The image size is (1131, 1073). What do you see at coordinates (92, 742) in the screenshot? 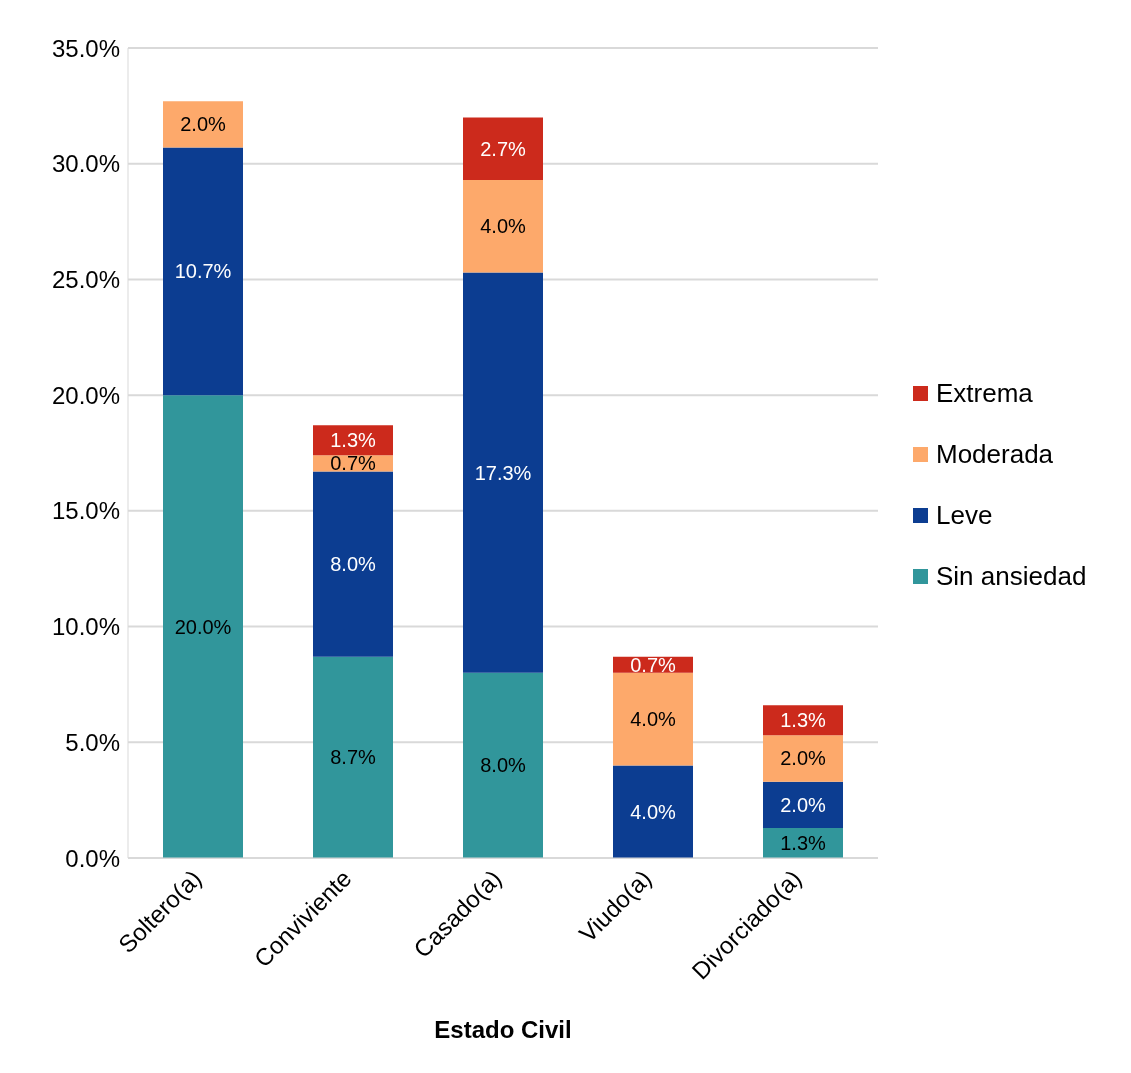
I see `y-tick-label: 5.0%` at bounding box center [92, 742].